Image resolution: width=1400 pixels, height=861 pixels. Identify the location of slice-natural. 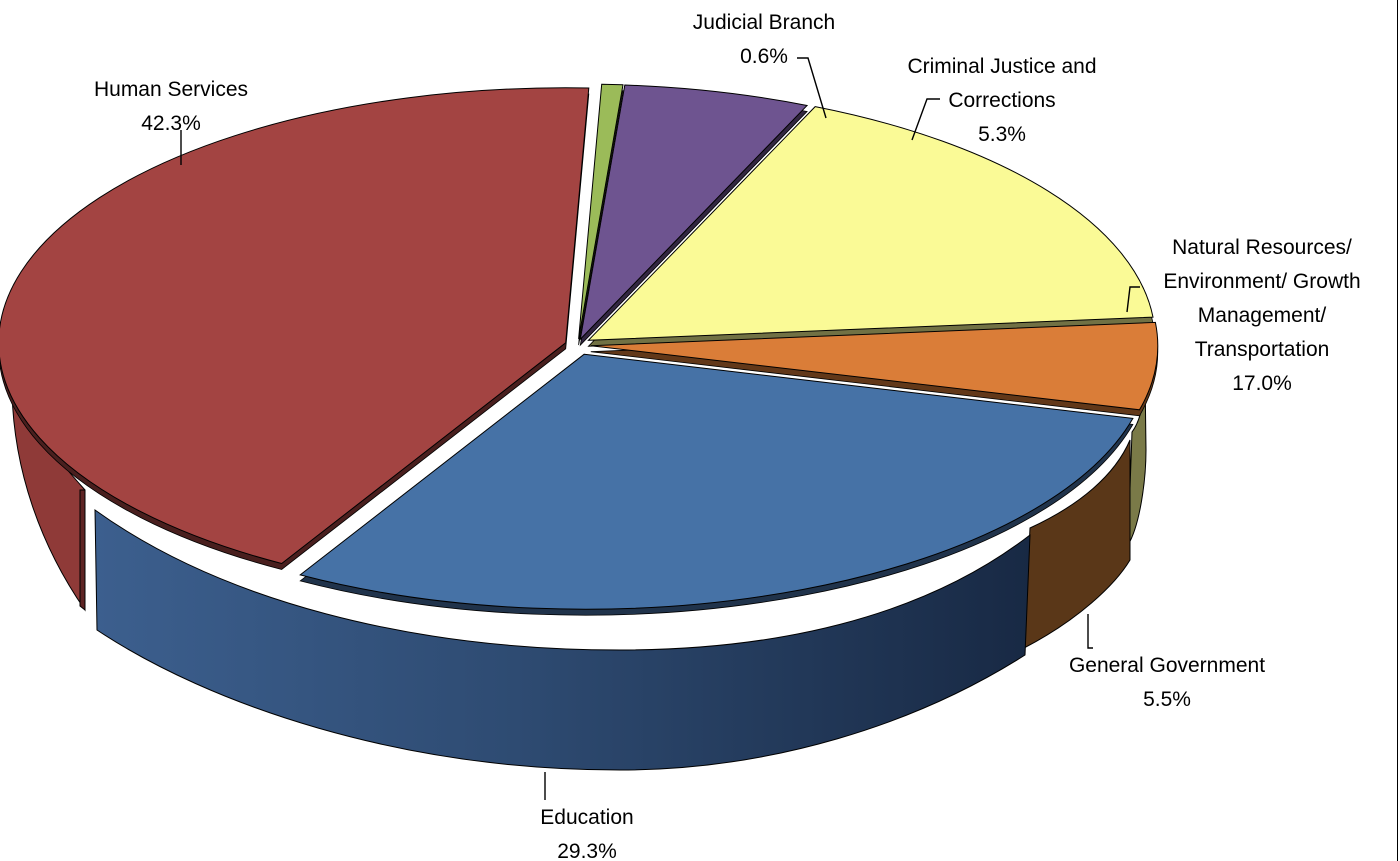
(870, 223).